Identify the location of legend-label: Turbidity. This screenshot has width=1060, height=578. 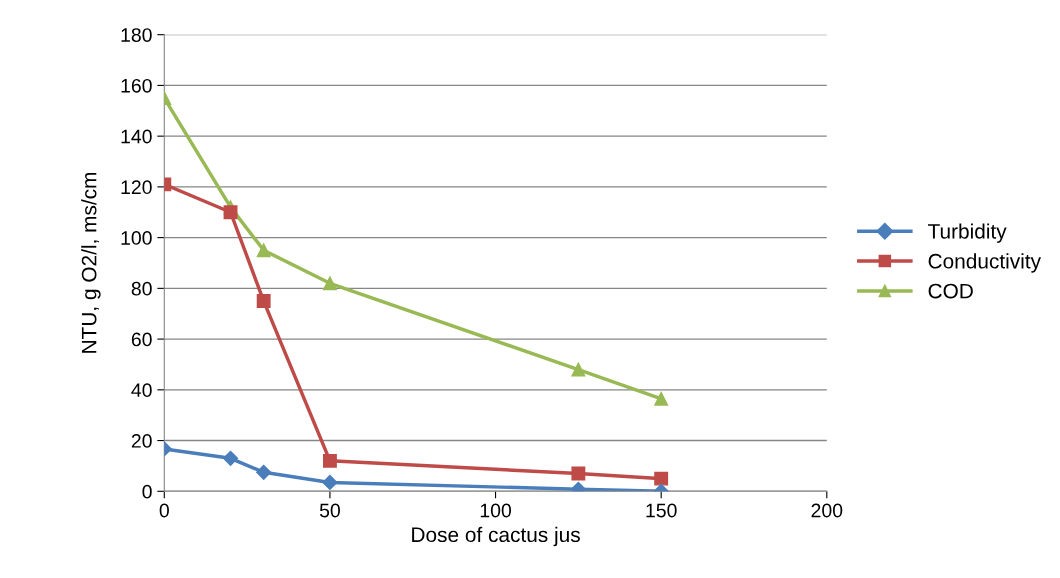
(967, 233).